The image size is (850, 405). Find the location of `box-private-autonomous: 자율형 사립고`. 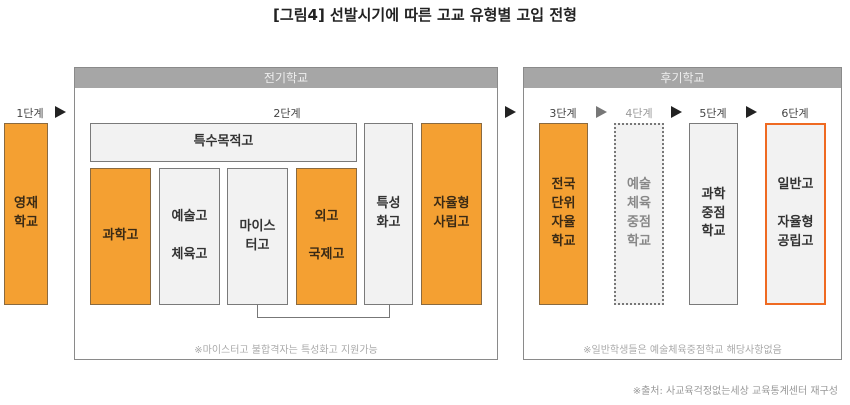

box-private-autonomous: 자율형 사립고 is located at coordinates (451, 214).